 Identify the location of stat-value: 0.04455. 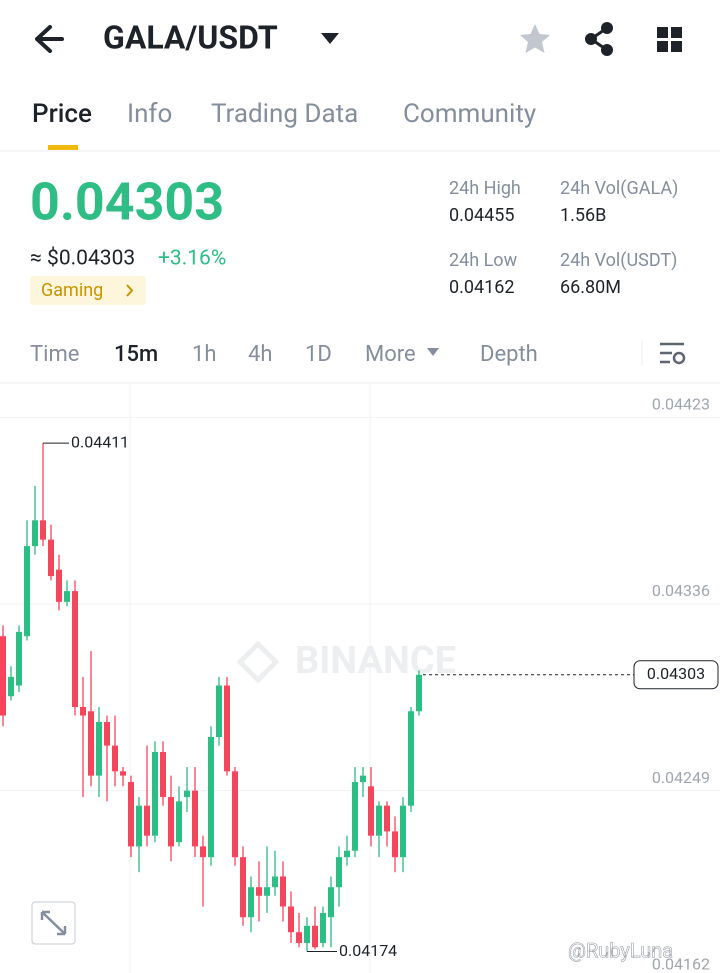
(481, 215).